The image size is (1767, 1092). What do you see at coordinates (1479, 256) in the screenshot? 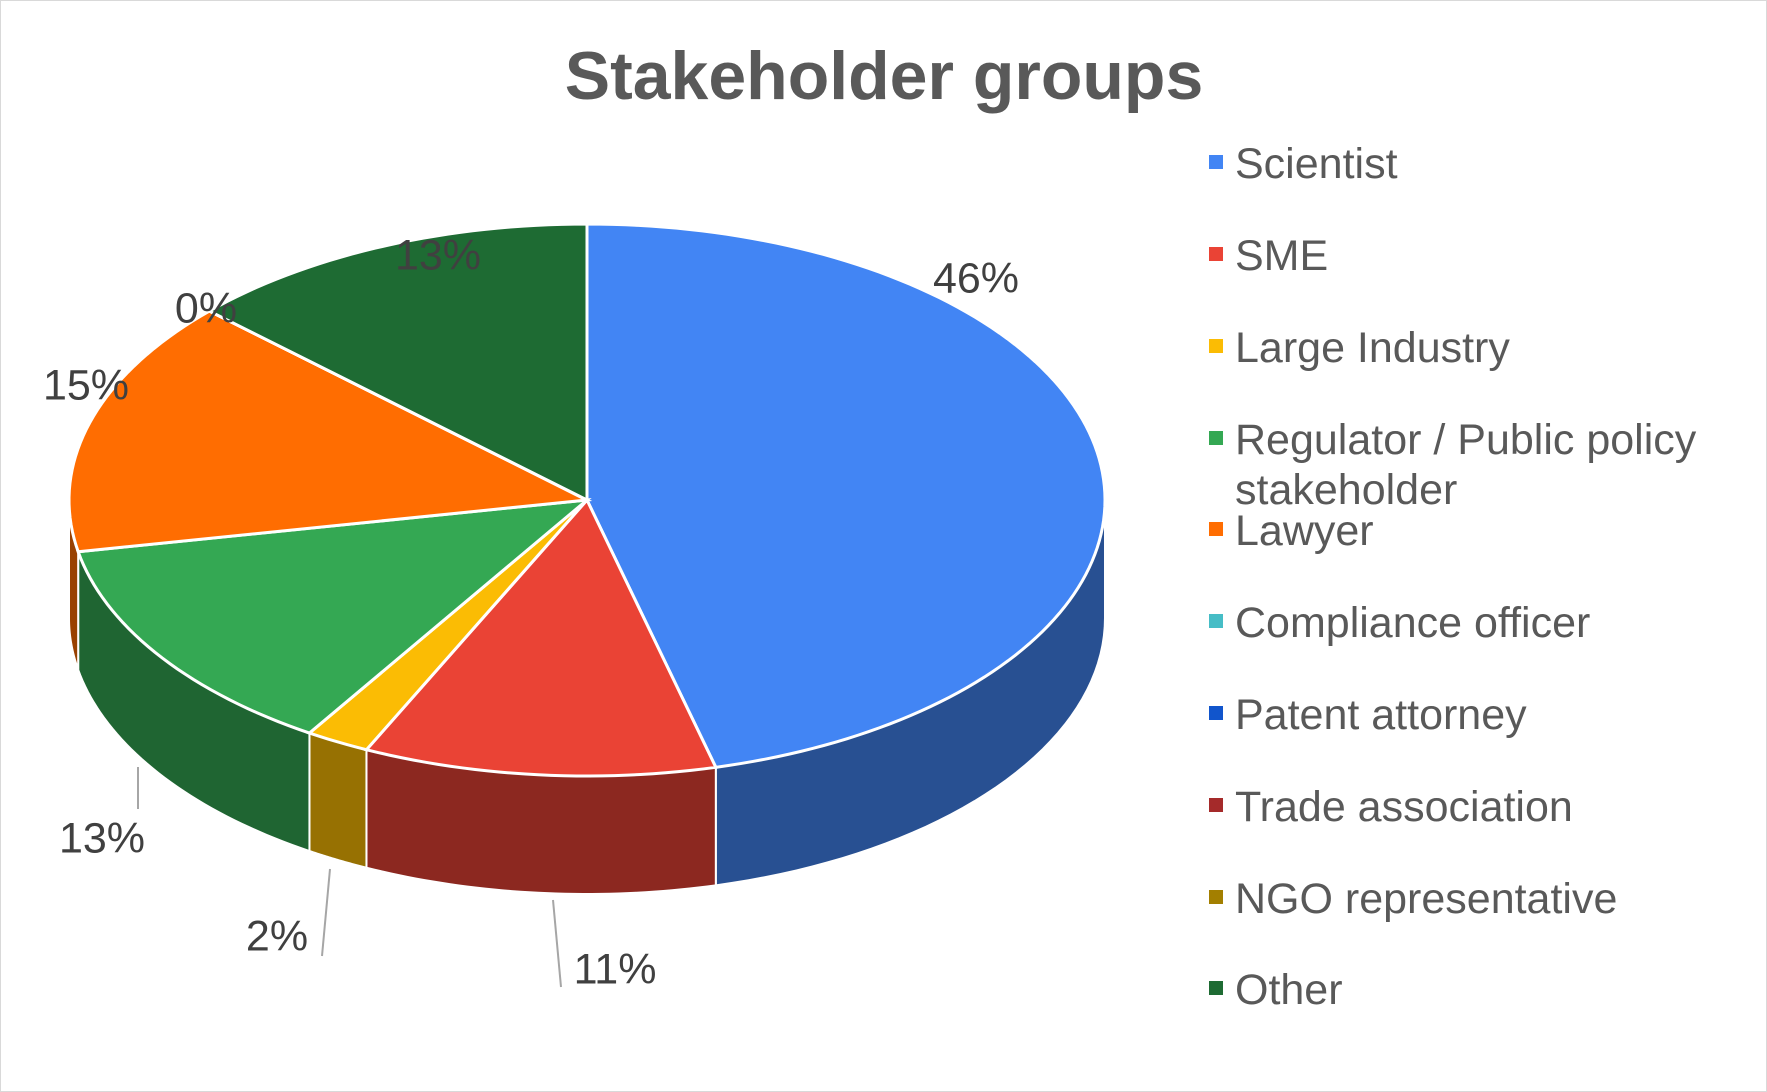
I see `legend-item: SME` at bounding box center [1479, 256].